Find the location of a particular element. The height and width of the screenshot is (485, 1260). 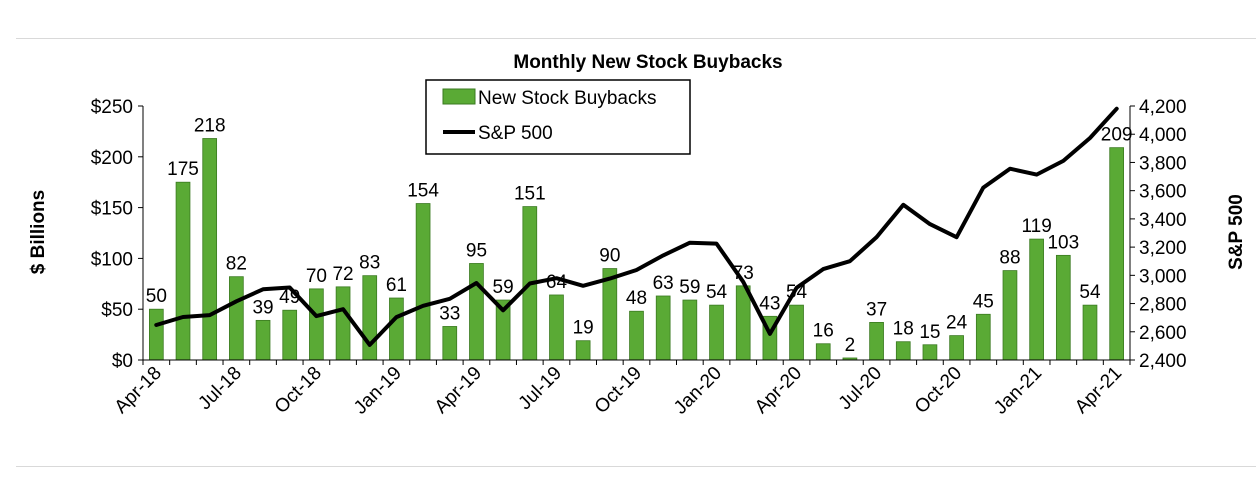

x-tick-label: Apr-20 is located at coordinates (778, 390).